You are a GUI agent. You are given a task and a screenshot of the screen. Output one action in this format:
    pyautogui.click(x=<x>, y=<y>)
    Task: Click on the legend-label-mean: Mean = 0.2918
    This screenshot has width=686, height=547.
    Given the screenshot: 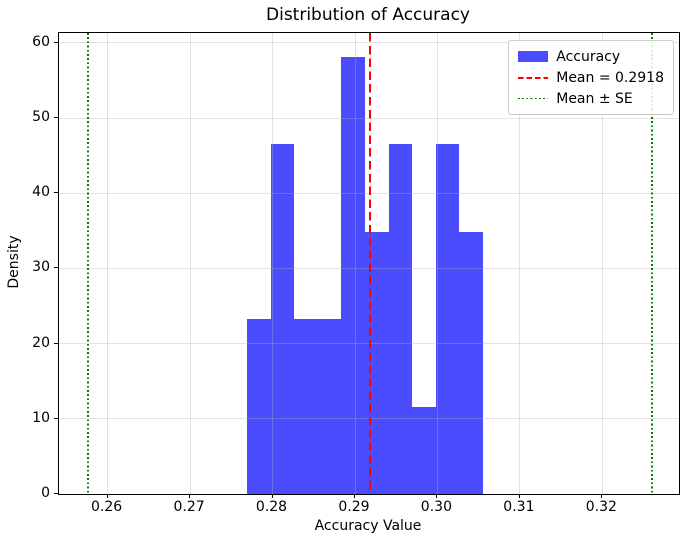 What is the action you would take?
    pyautogui.click(x=610, y=77)
    